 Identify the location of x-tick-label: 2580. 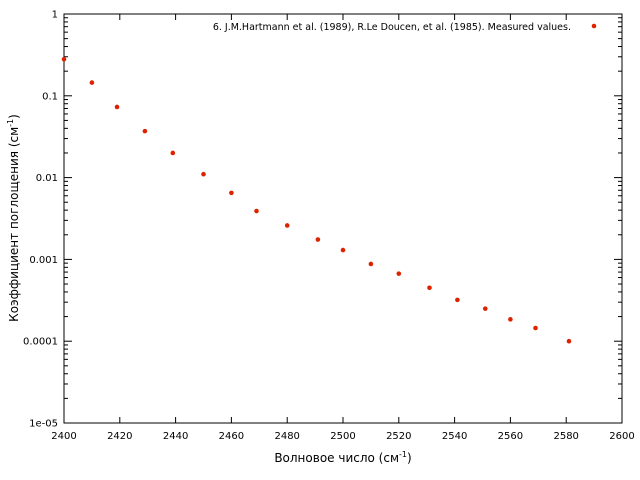
(565, 436).